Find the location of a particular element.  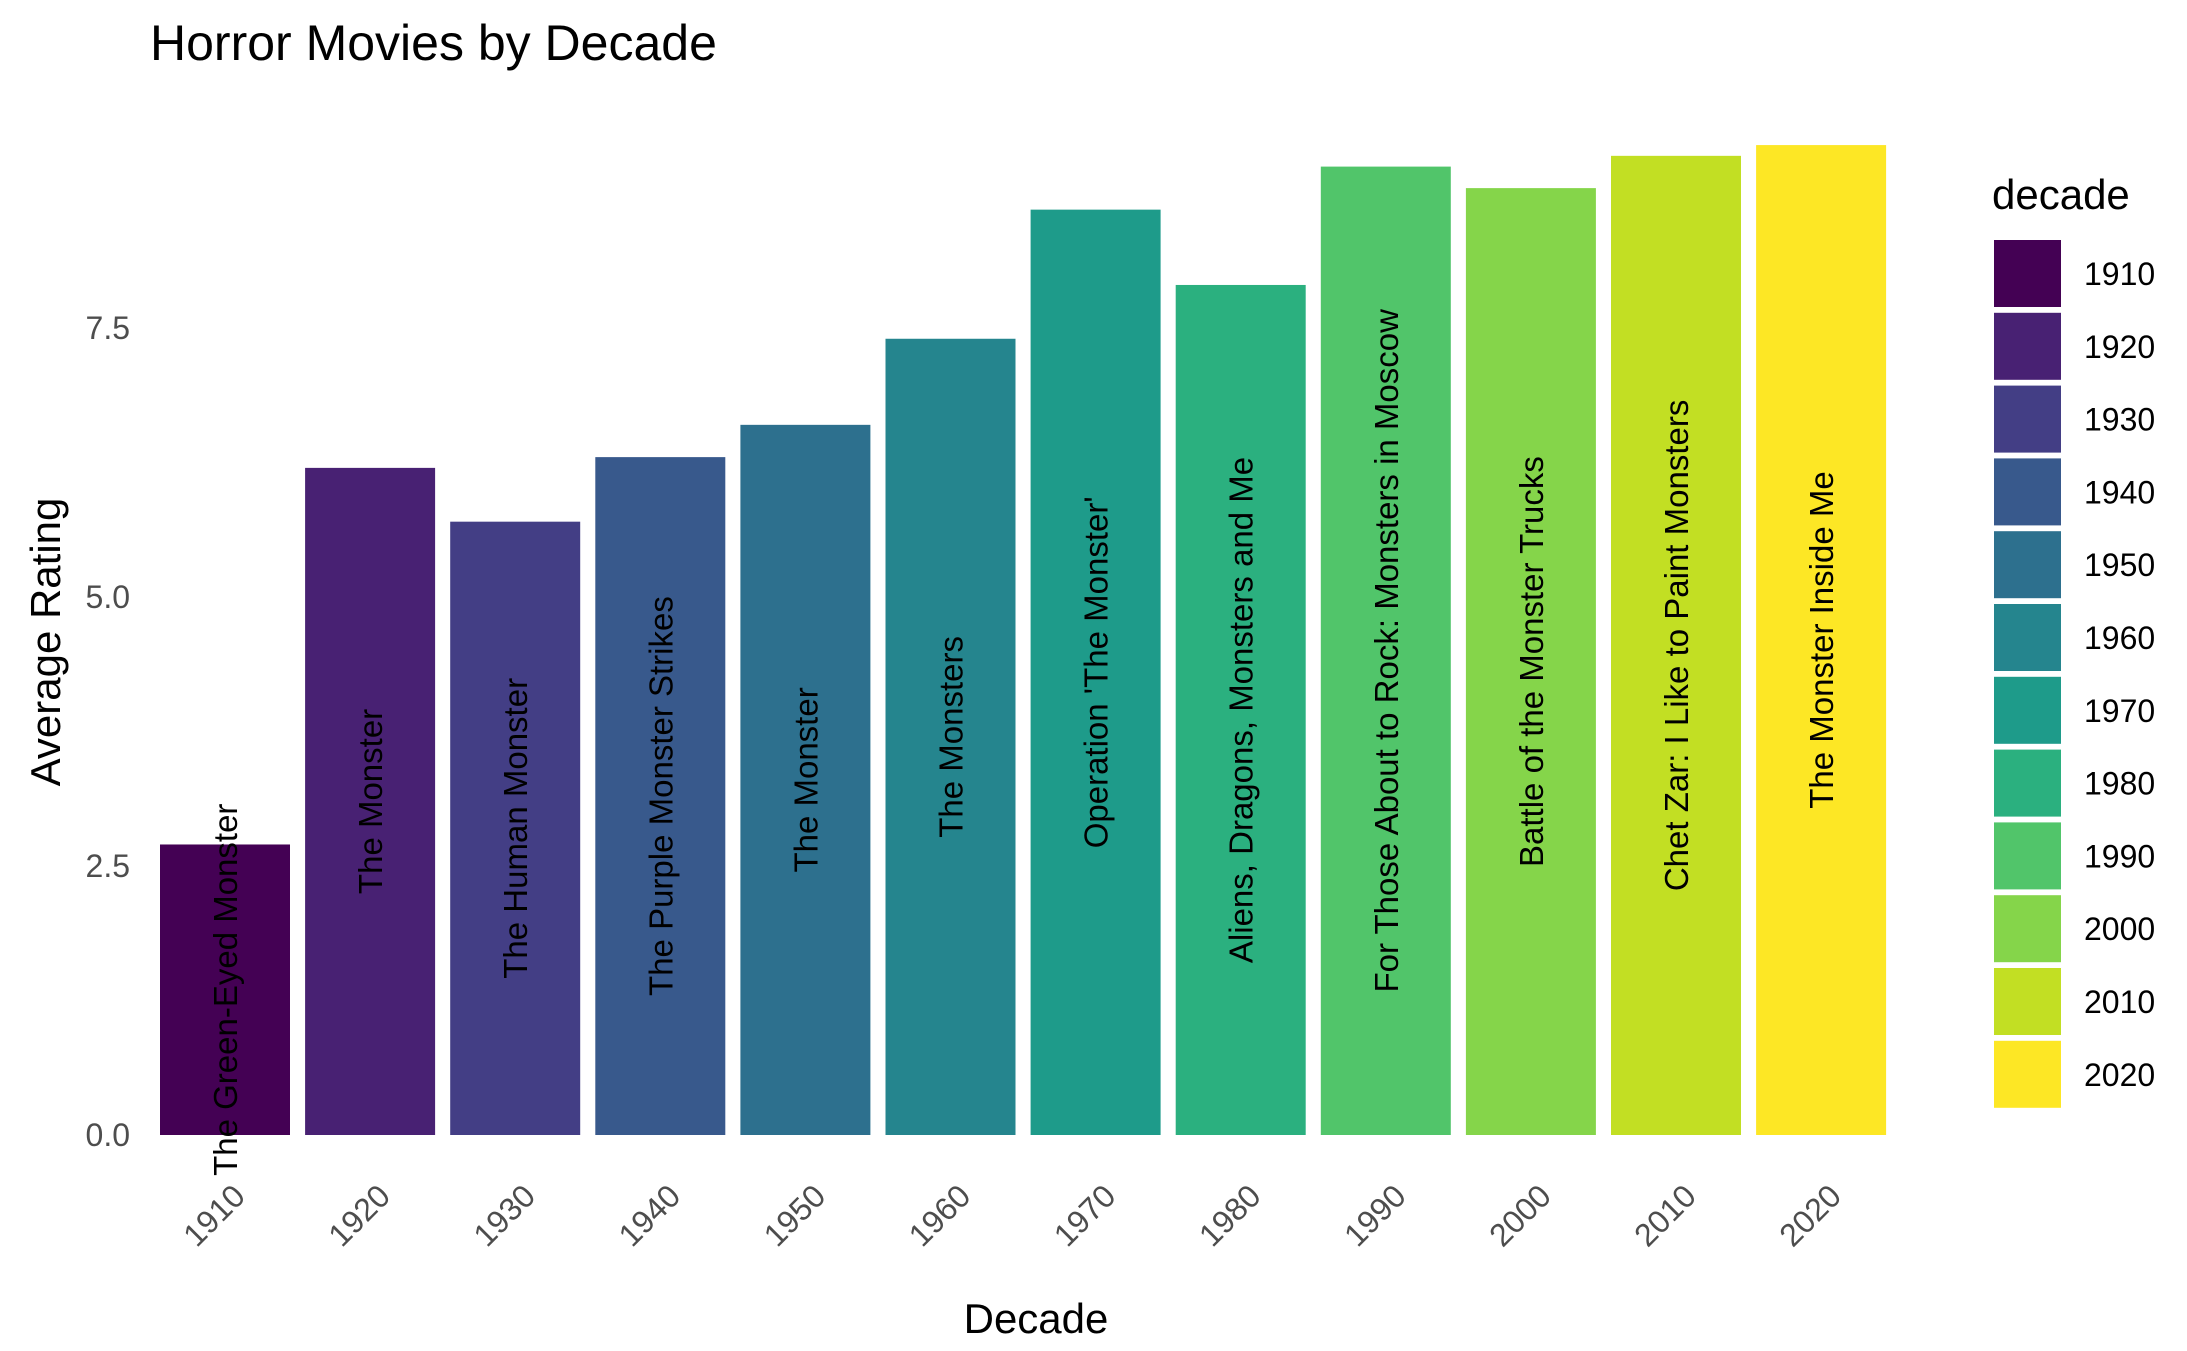

chart-title: Horror Movies by Decade is located at coordinates (433, 43).